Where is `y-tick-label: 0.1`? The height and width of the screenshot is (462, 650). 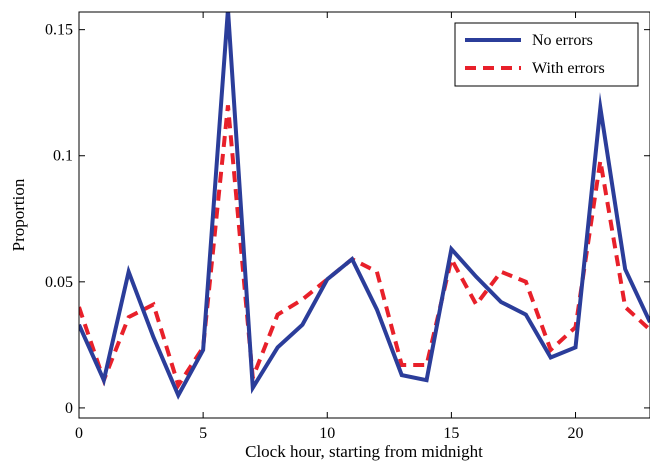 y-tick-label: 0.1 is located at coordinates (63, 156).